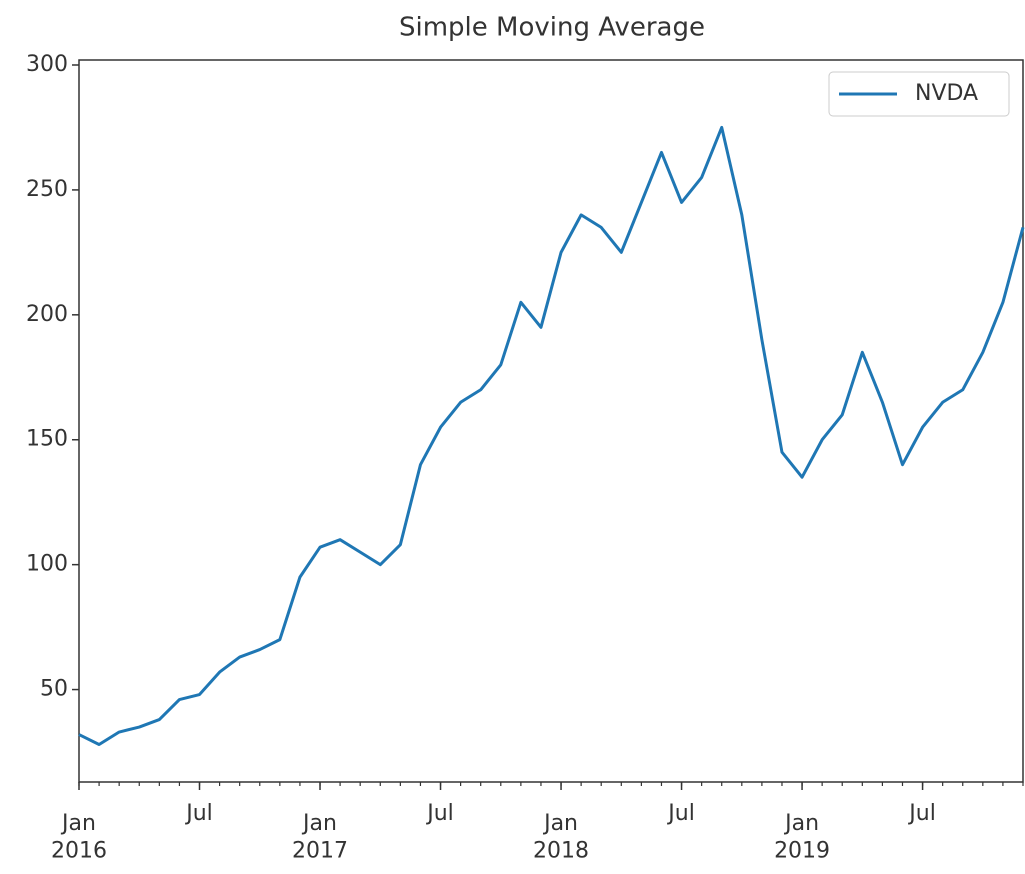 Image resolution: width=1025 pixels, height=874 pixels. I want to click on chart-title: Simple Moving Average, so click(552, 28).